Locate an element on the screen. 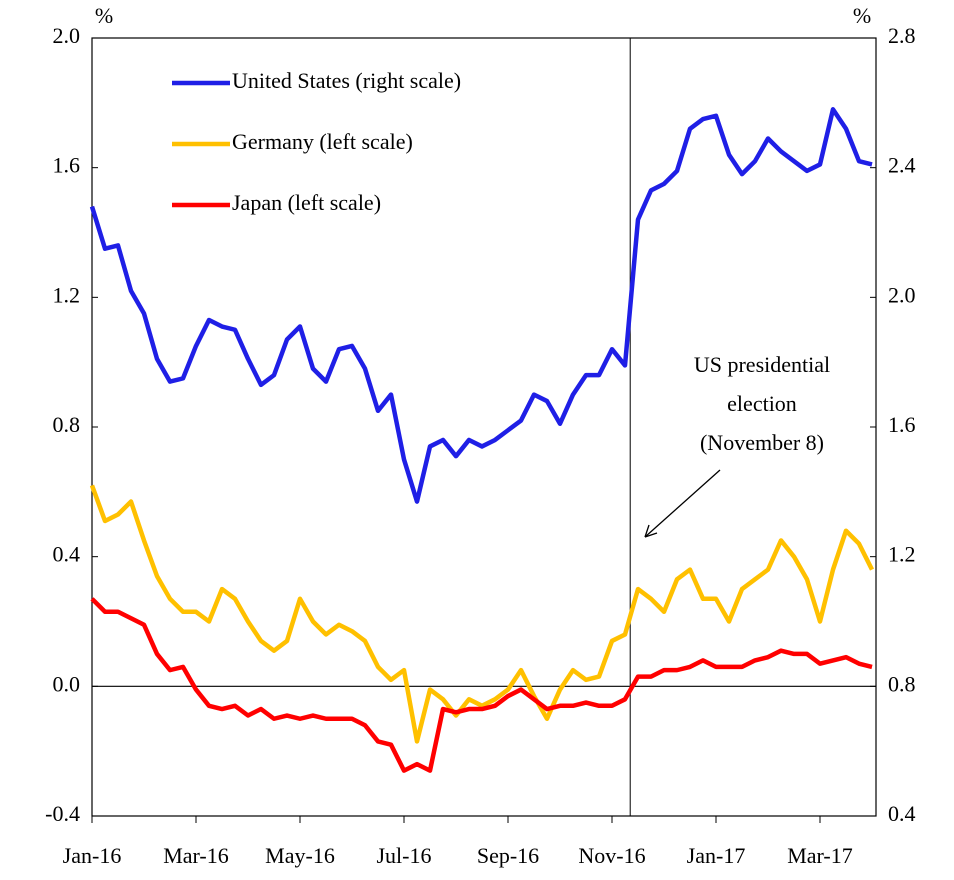 This screenshot has height=880, width=954. x-tick-label: Mar-16 is located at coordinates (196, 855).